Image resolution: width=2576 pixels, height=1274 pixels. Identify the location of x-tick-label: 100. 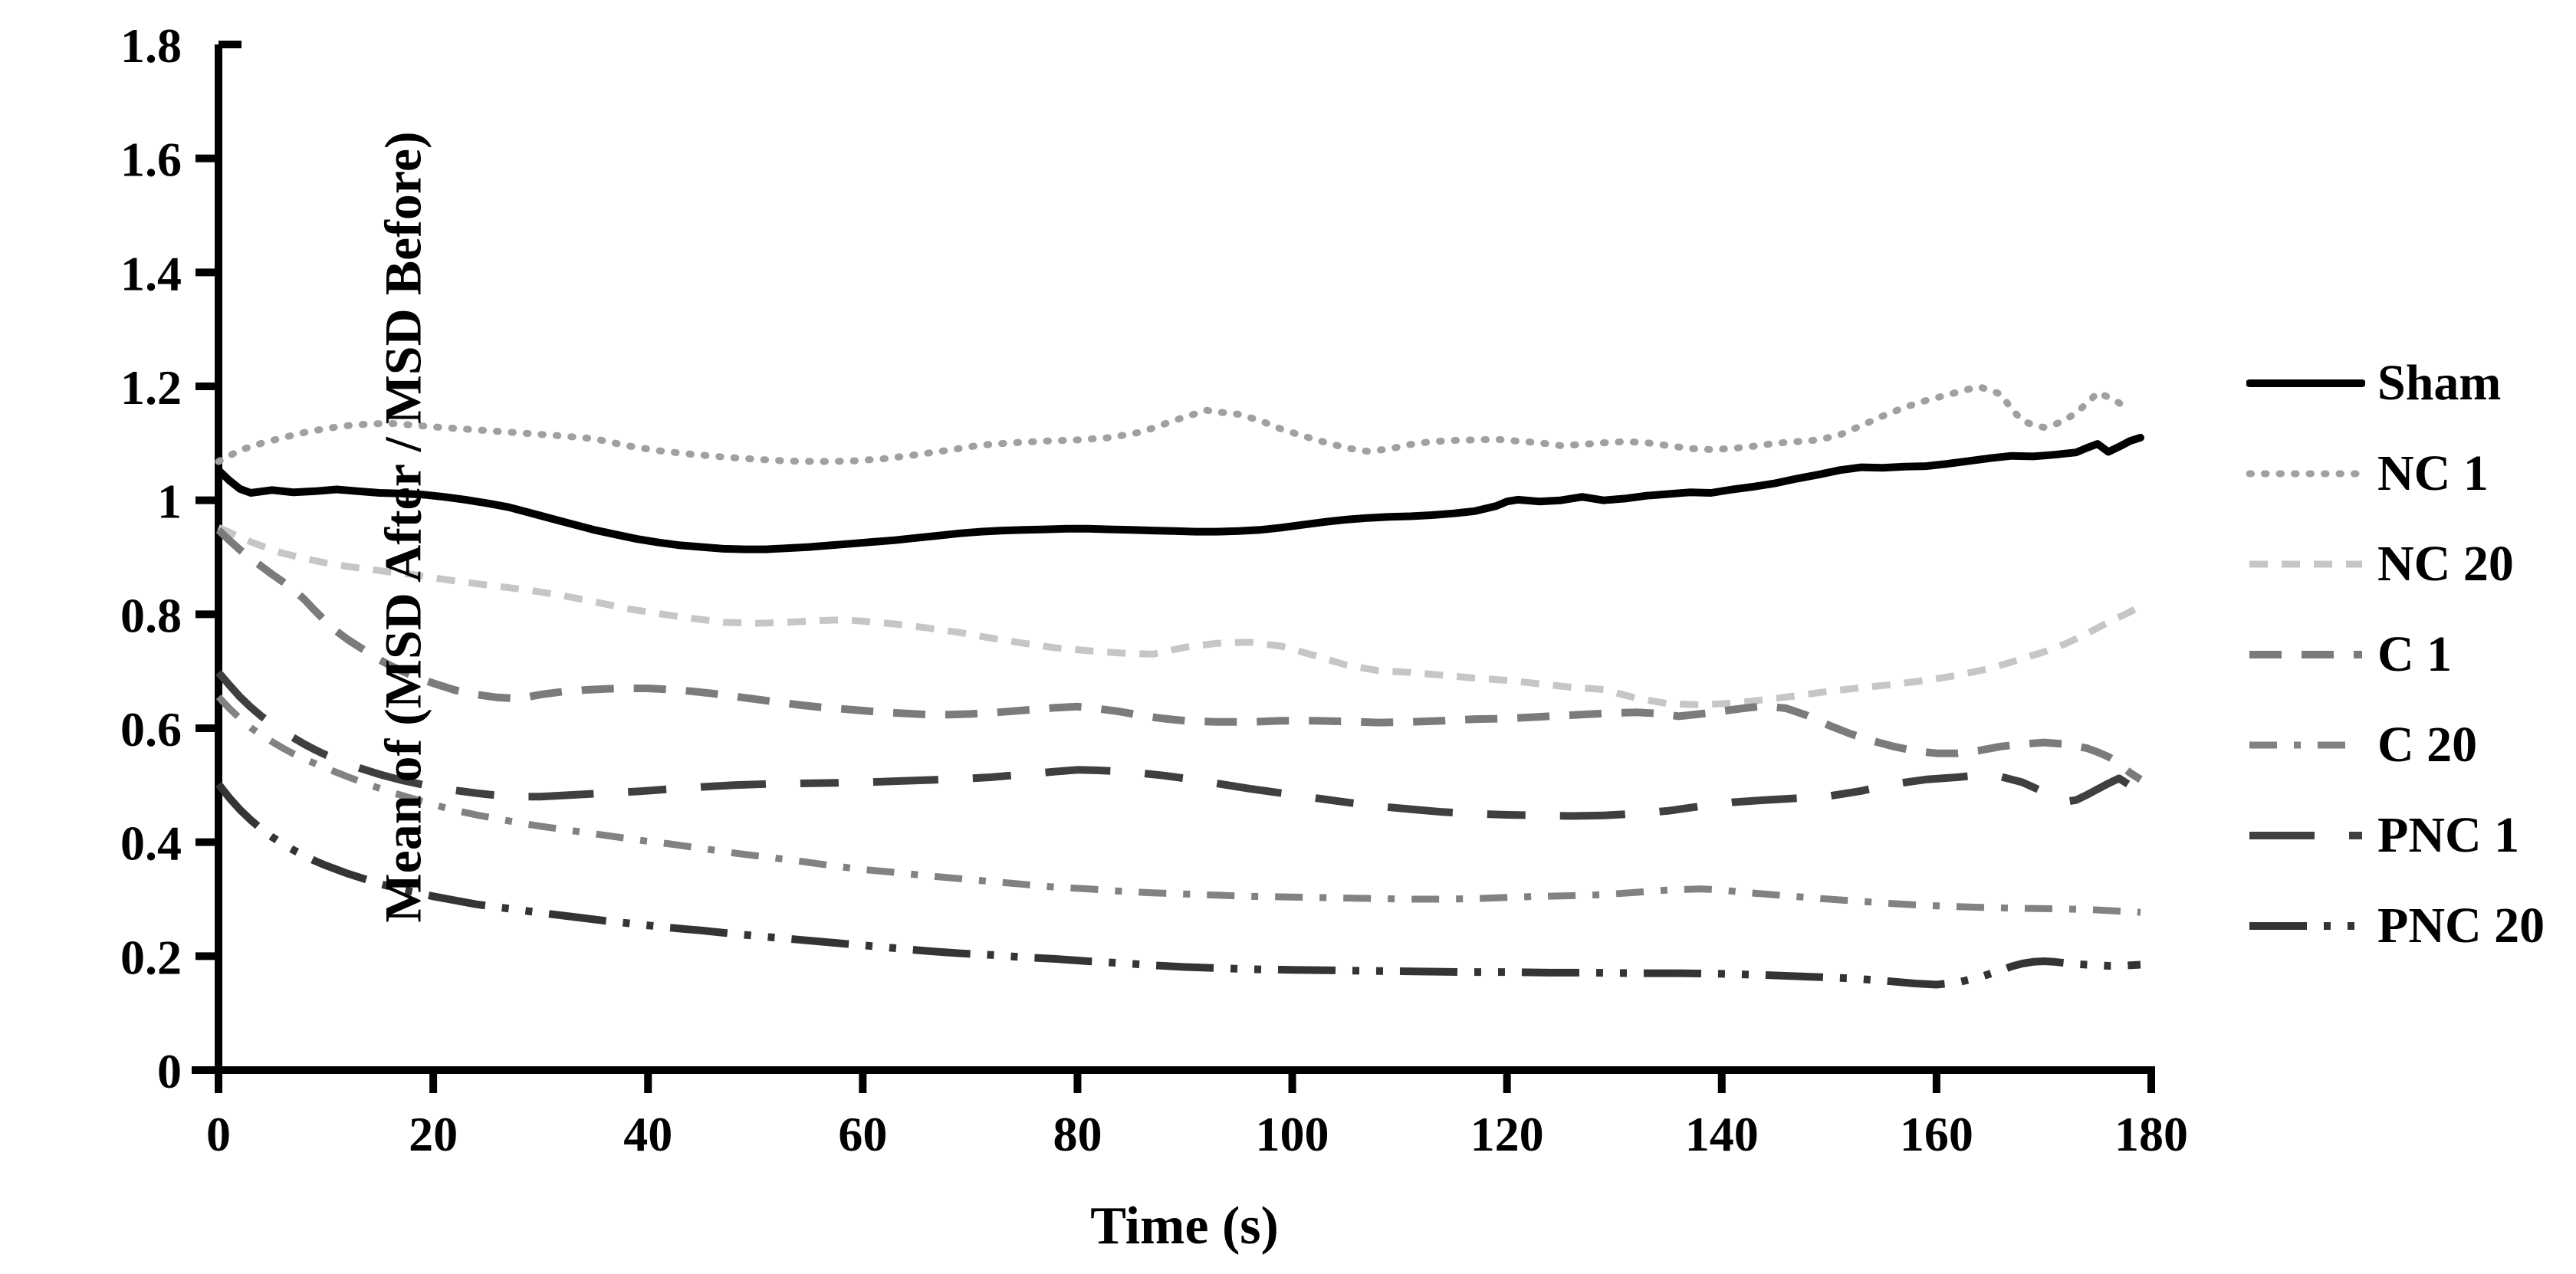
(1292, 1134).